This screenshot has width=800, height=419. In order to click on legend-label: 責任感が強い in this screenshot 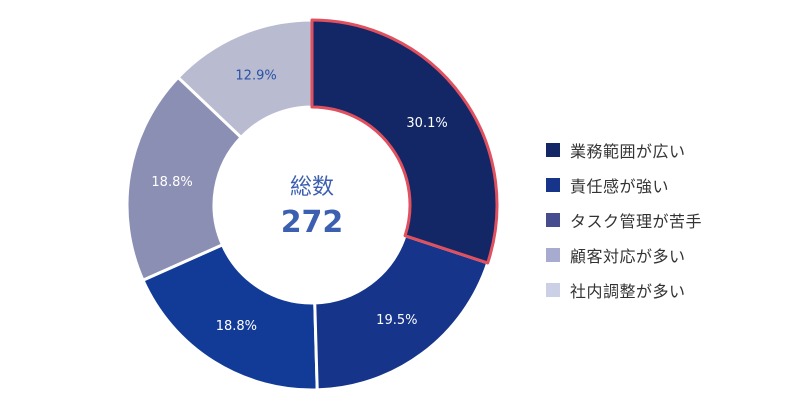, I will do `click(620, 186)`.